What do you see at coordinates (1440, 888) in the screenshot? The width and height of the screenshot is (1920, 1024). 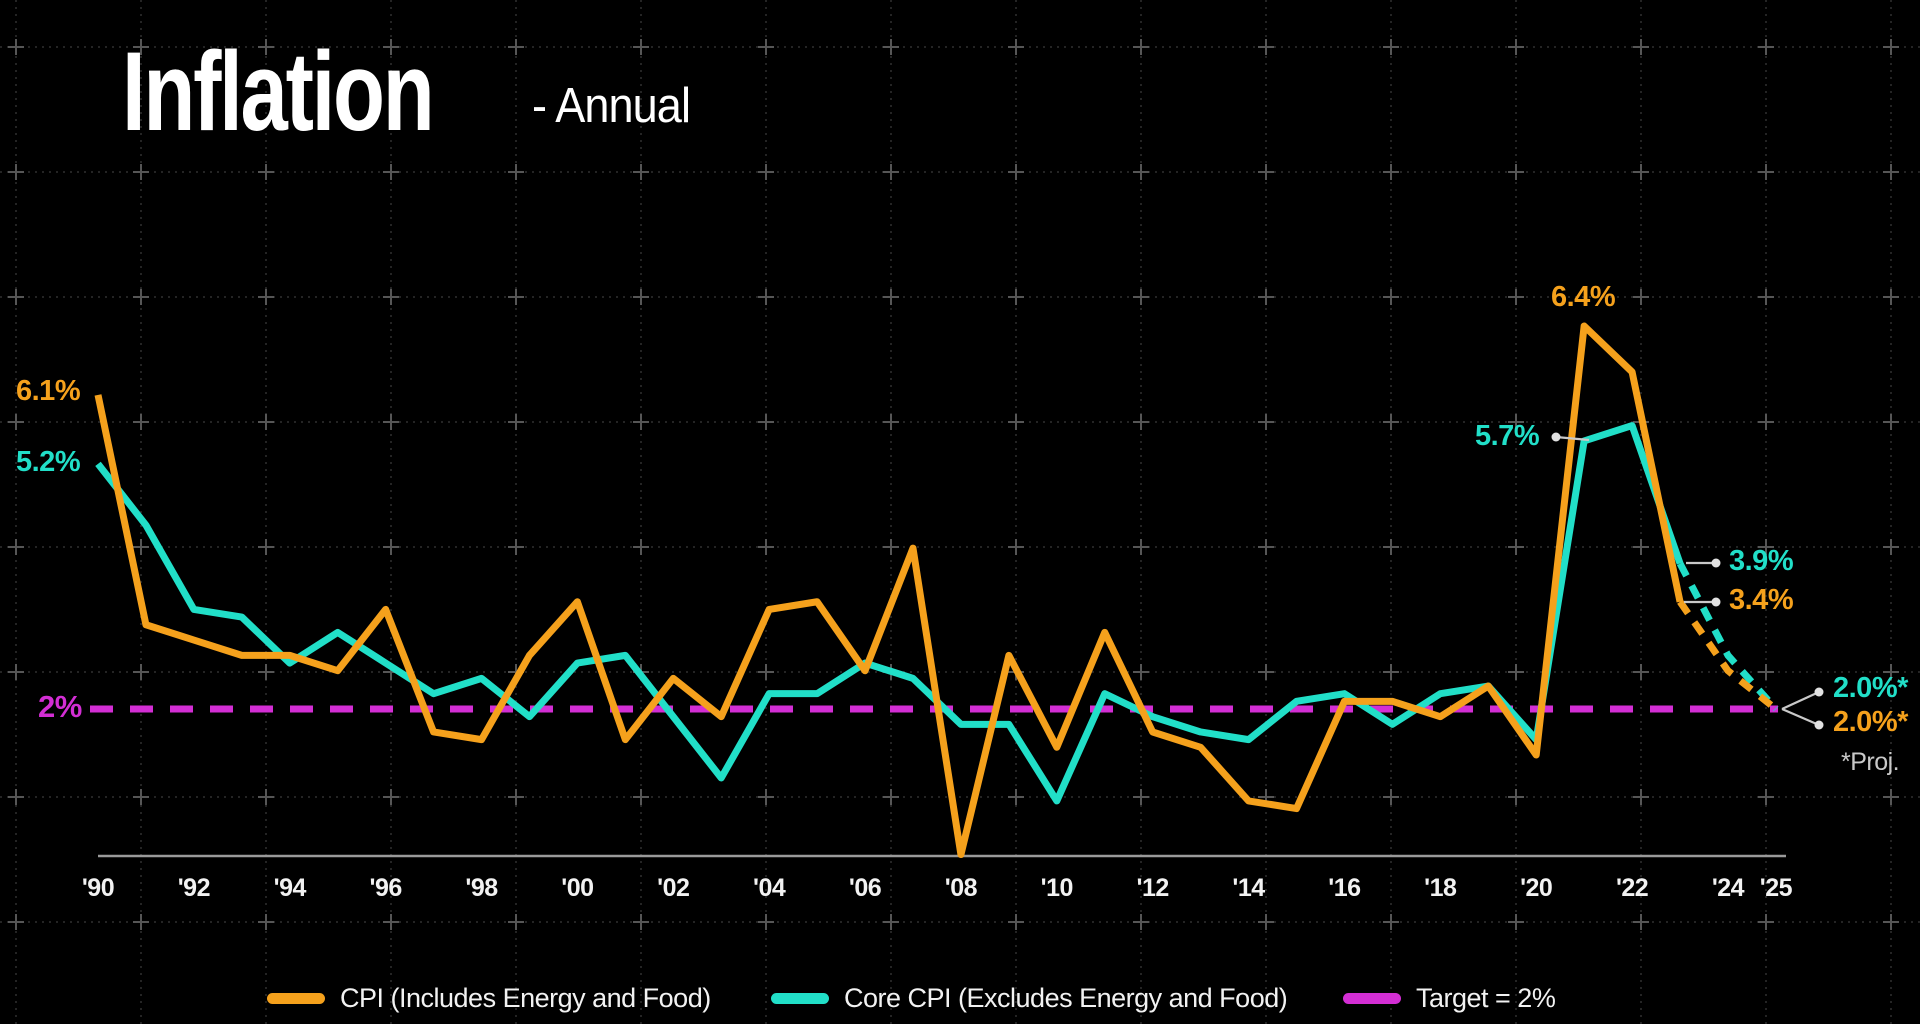 I see `x-tick-18: '18` at bounding box center [1440, 888].